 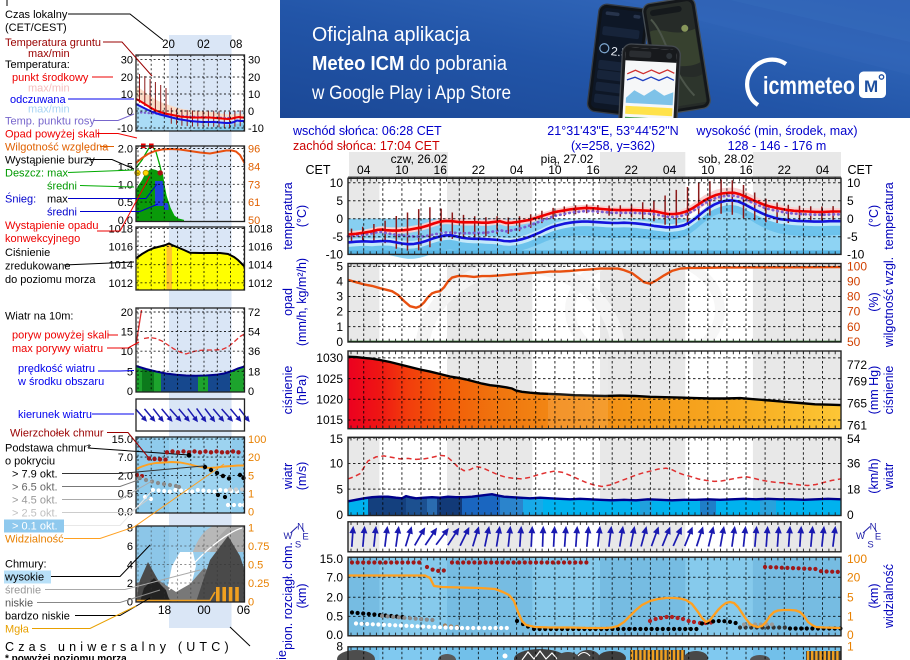 I want to click on svg-text: poryw powyżej skali, so click(x=60, y=336).